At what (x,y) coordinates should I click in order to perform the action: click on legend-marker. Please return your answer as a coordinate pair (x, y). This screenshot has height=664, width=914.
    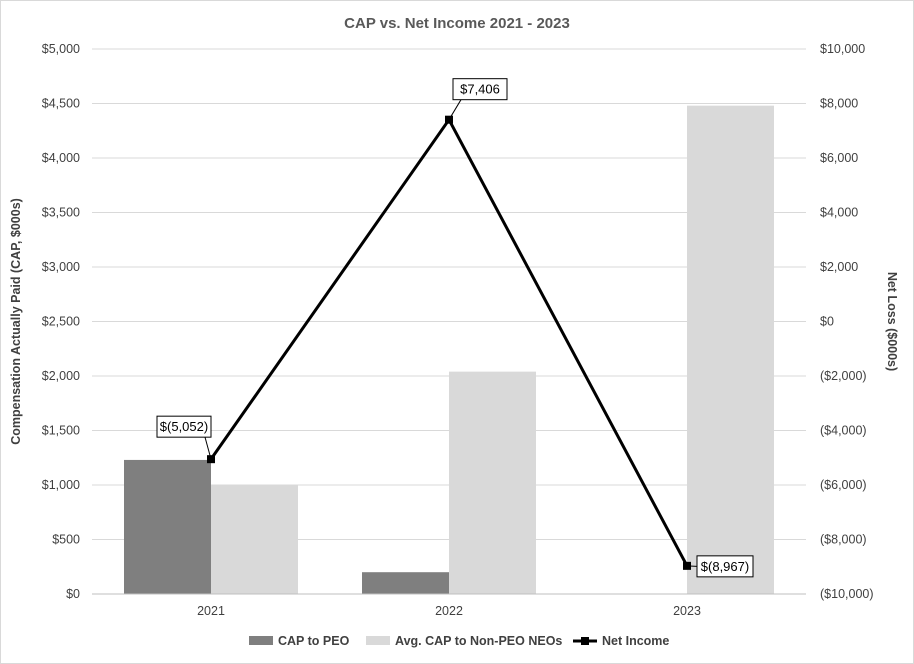
    Looking at the image, I should click on (585, 641).